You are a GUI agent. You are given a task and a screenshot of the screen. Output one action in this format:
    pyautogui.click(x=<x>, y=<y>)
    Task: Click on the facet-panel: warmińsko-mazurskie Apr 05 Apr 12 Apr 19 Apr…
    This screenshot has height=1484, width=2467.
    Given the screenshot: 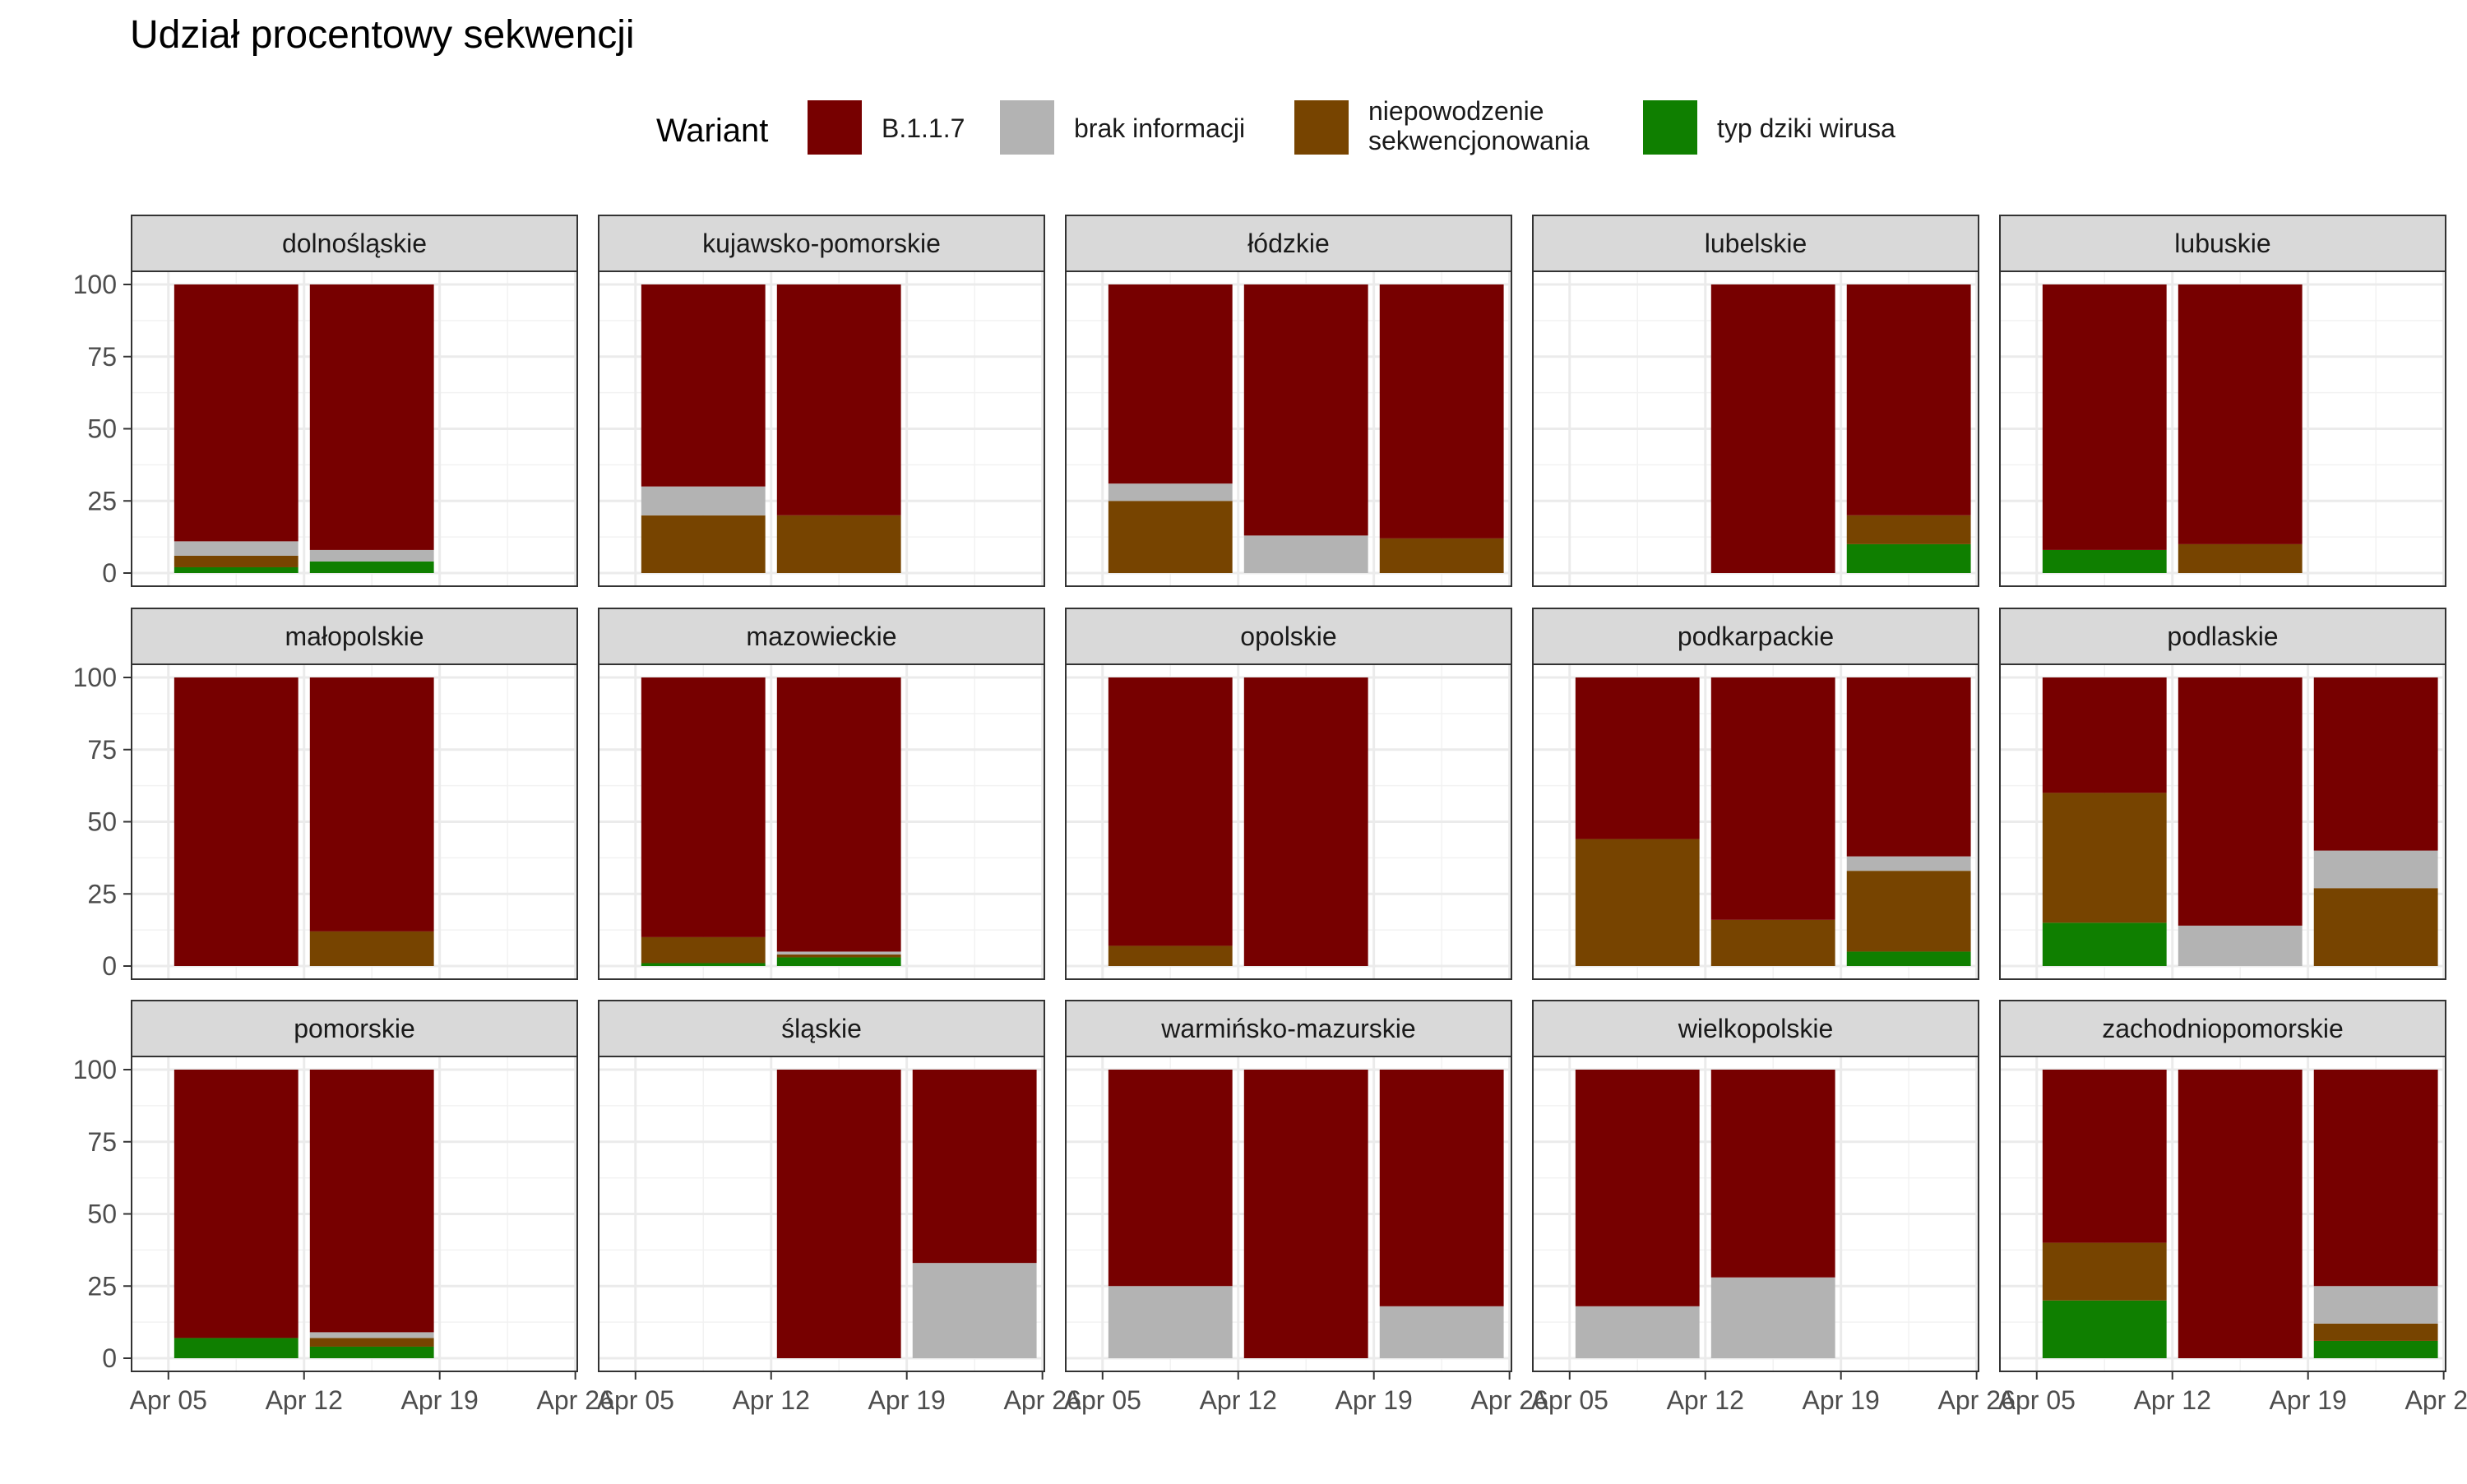 What is the action you would take?
    pyautogui.click(x=1306, y=1207)
    